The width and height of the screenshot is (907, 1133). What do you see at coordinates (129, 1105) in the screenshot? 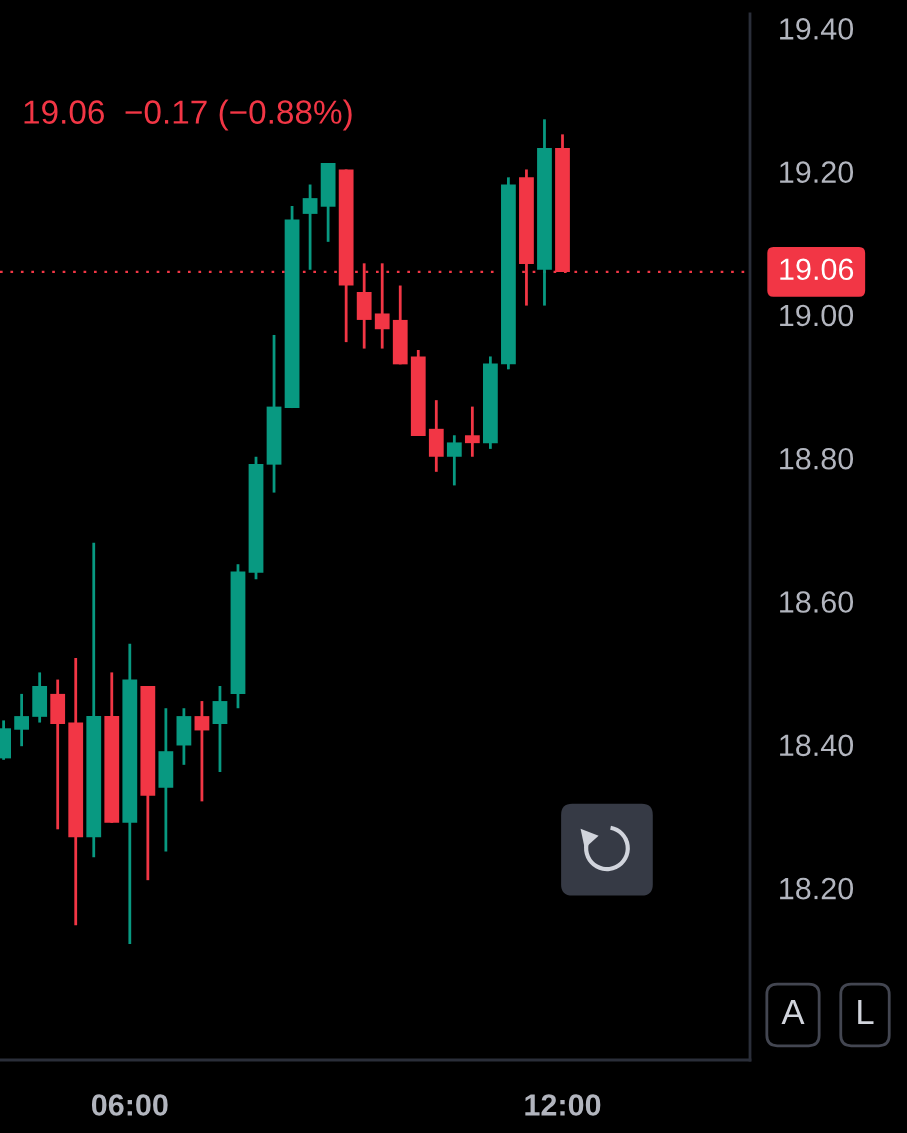
I see `x-tick-label: 06:00` at bounding box center [129, 1105].